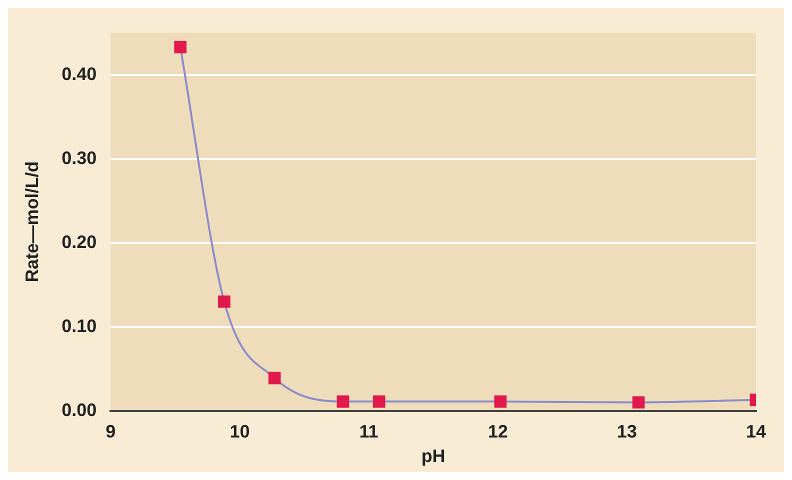  What do you see at coordinates (79, 158) in the screenshot?
I see `y-tick-label: 0.30` at bounding box center [79, 158].